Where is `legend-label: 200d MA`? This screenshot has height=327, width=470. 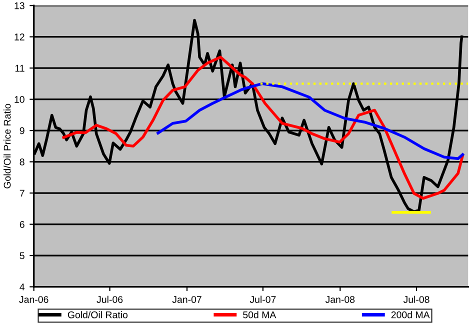
legend-label: 200d MA is located at coordinates (410, 314).